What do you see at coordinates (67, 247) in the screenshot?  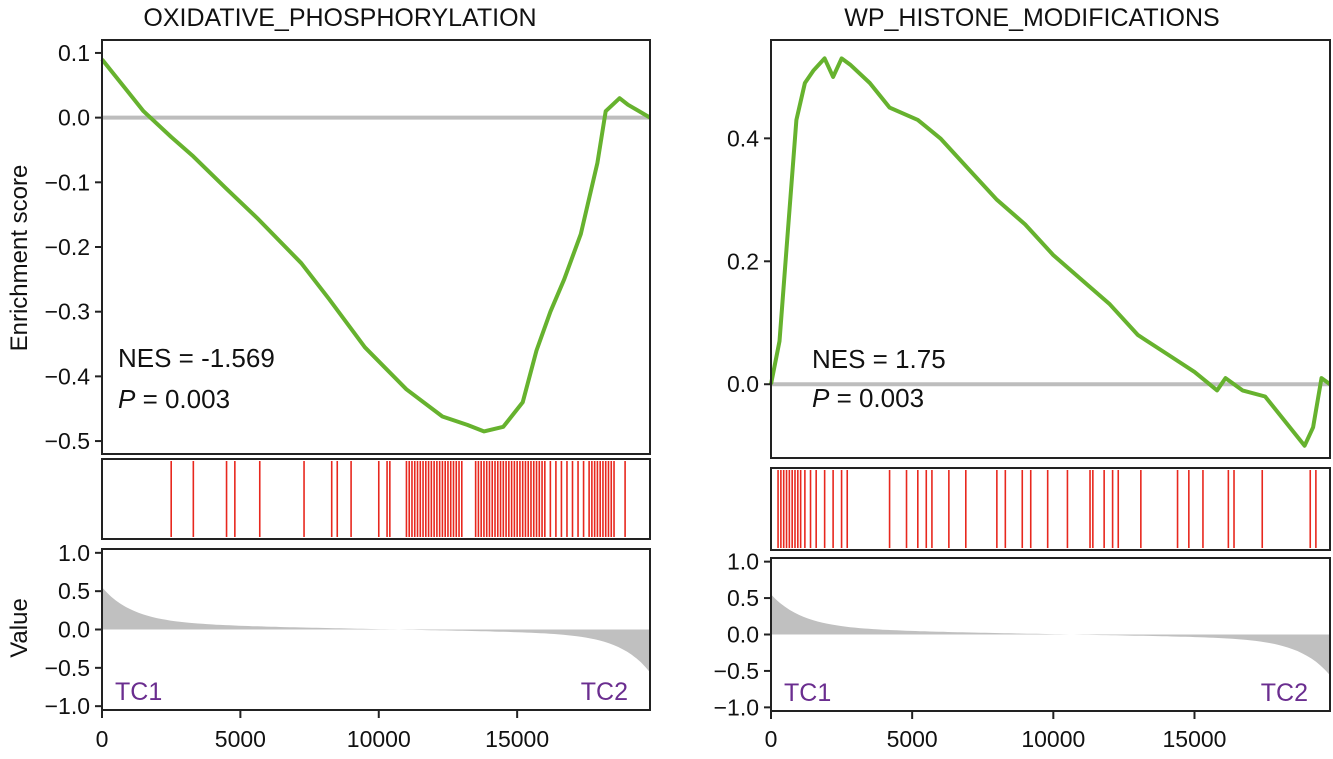 I see `es-y-tick-label: −0.2` at bounding box center [67, 247].